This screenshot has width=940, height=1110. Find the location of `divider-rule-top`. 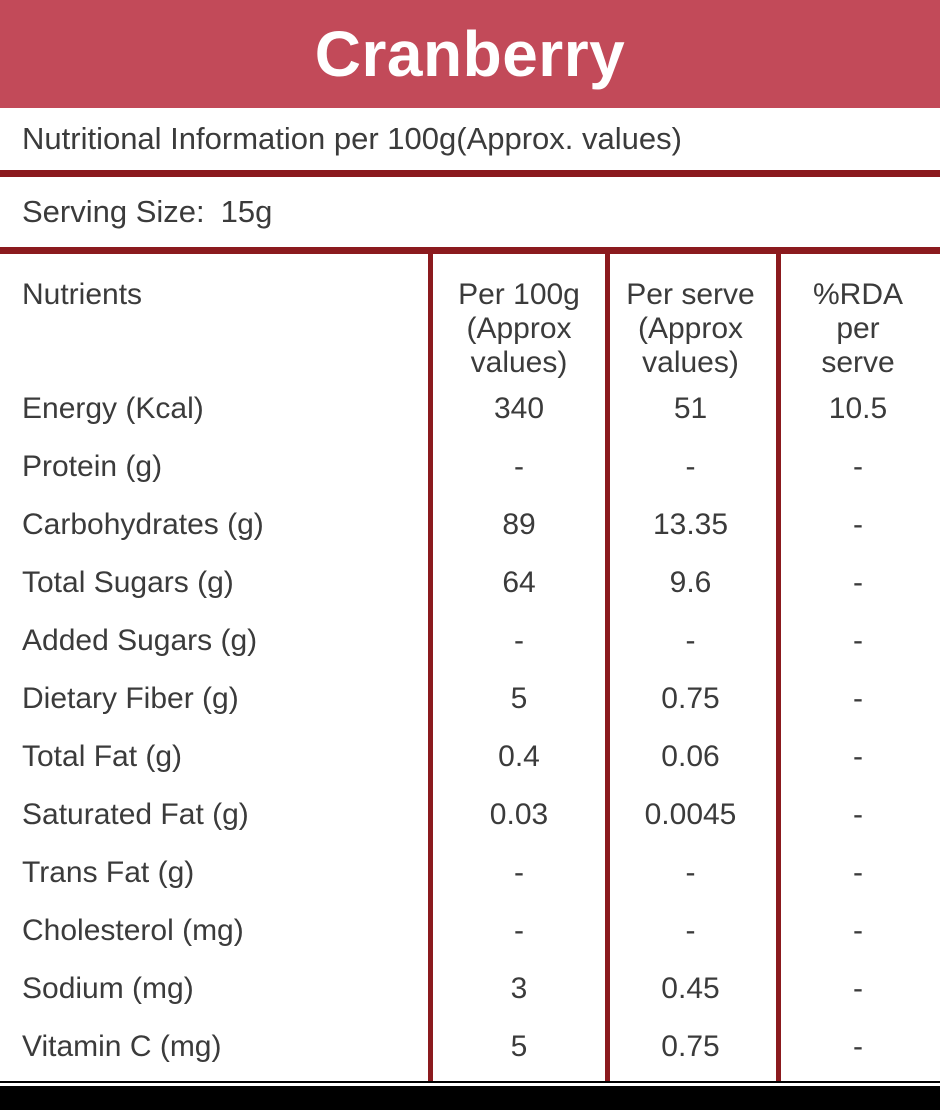

divider-rule-top is located at coordinates (470, 173).